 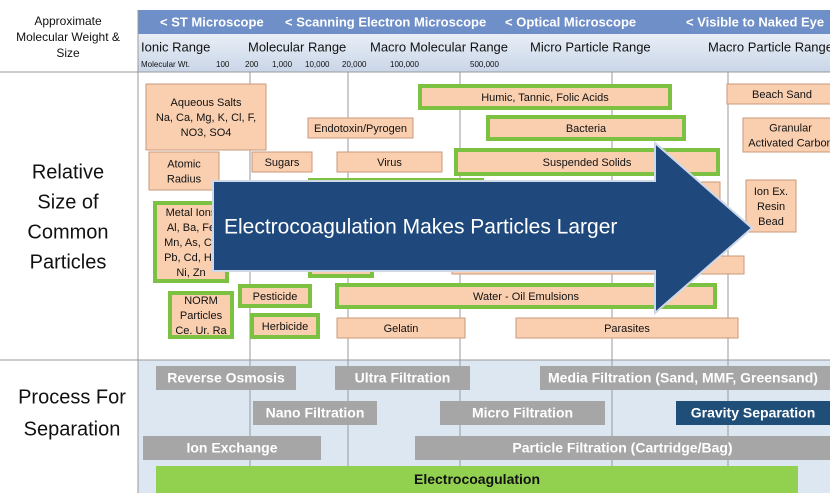 I want to click on particle-label: Particles, so click(x=201, y=316).